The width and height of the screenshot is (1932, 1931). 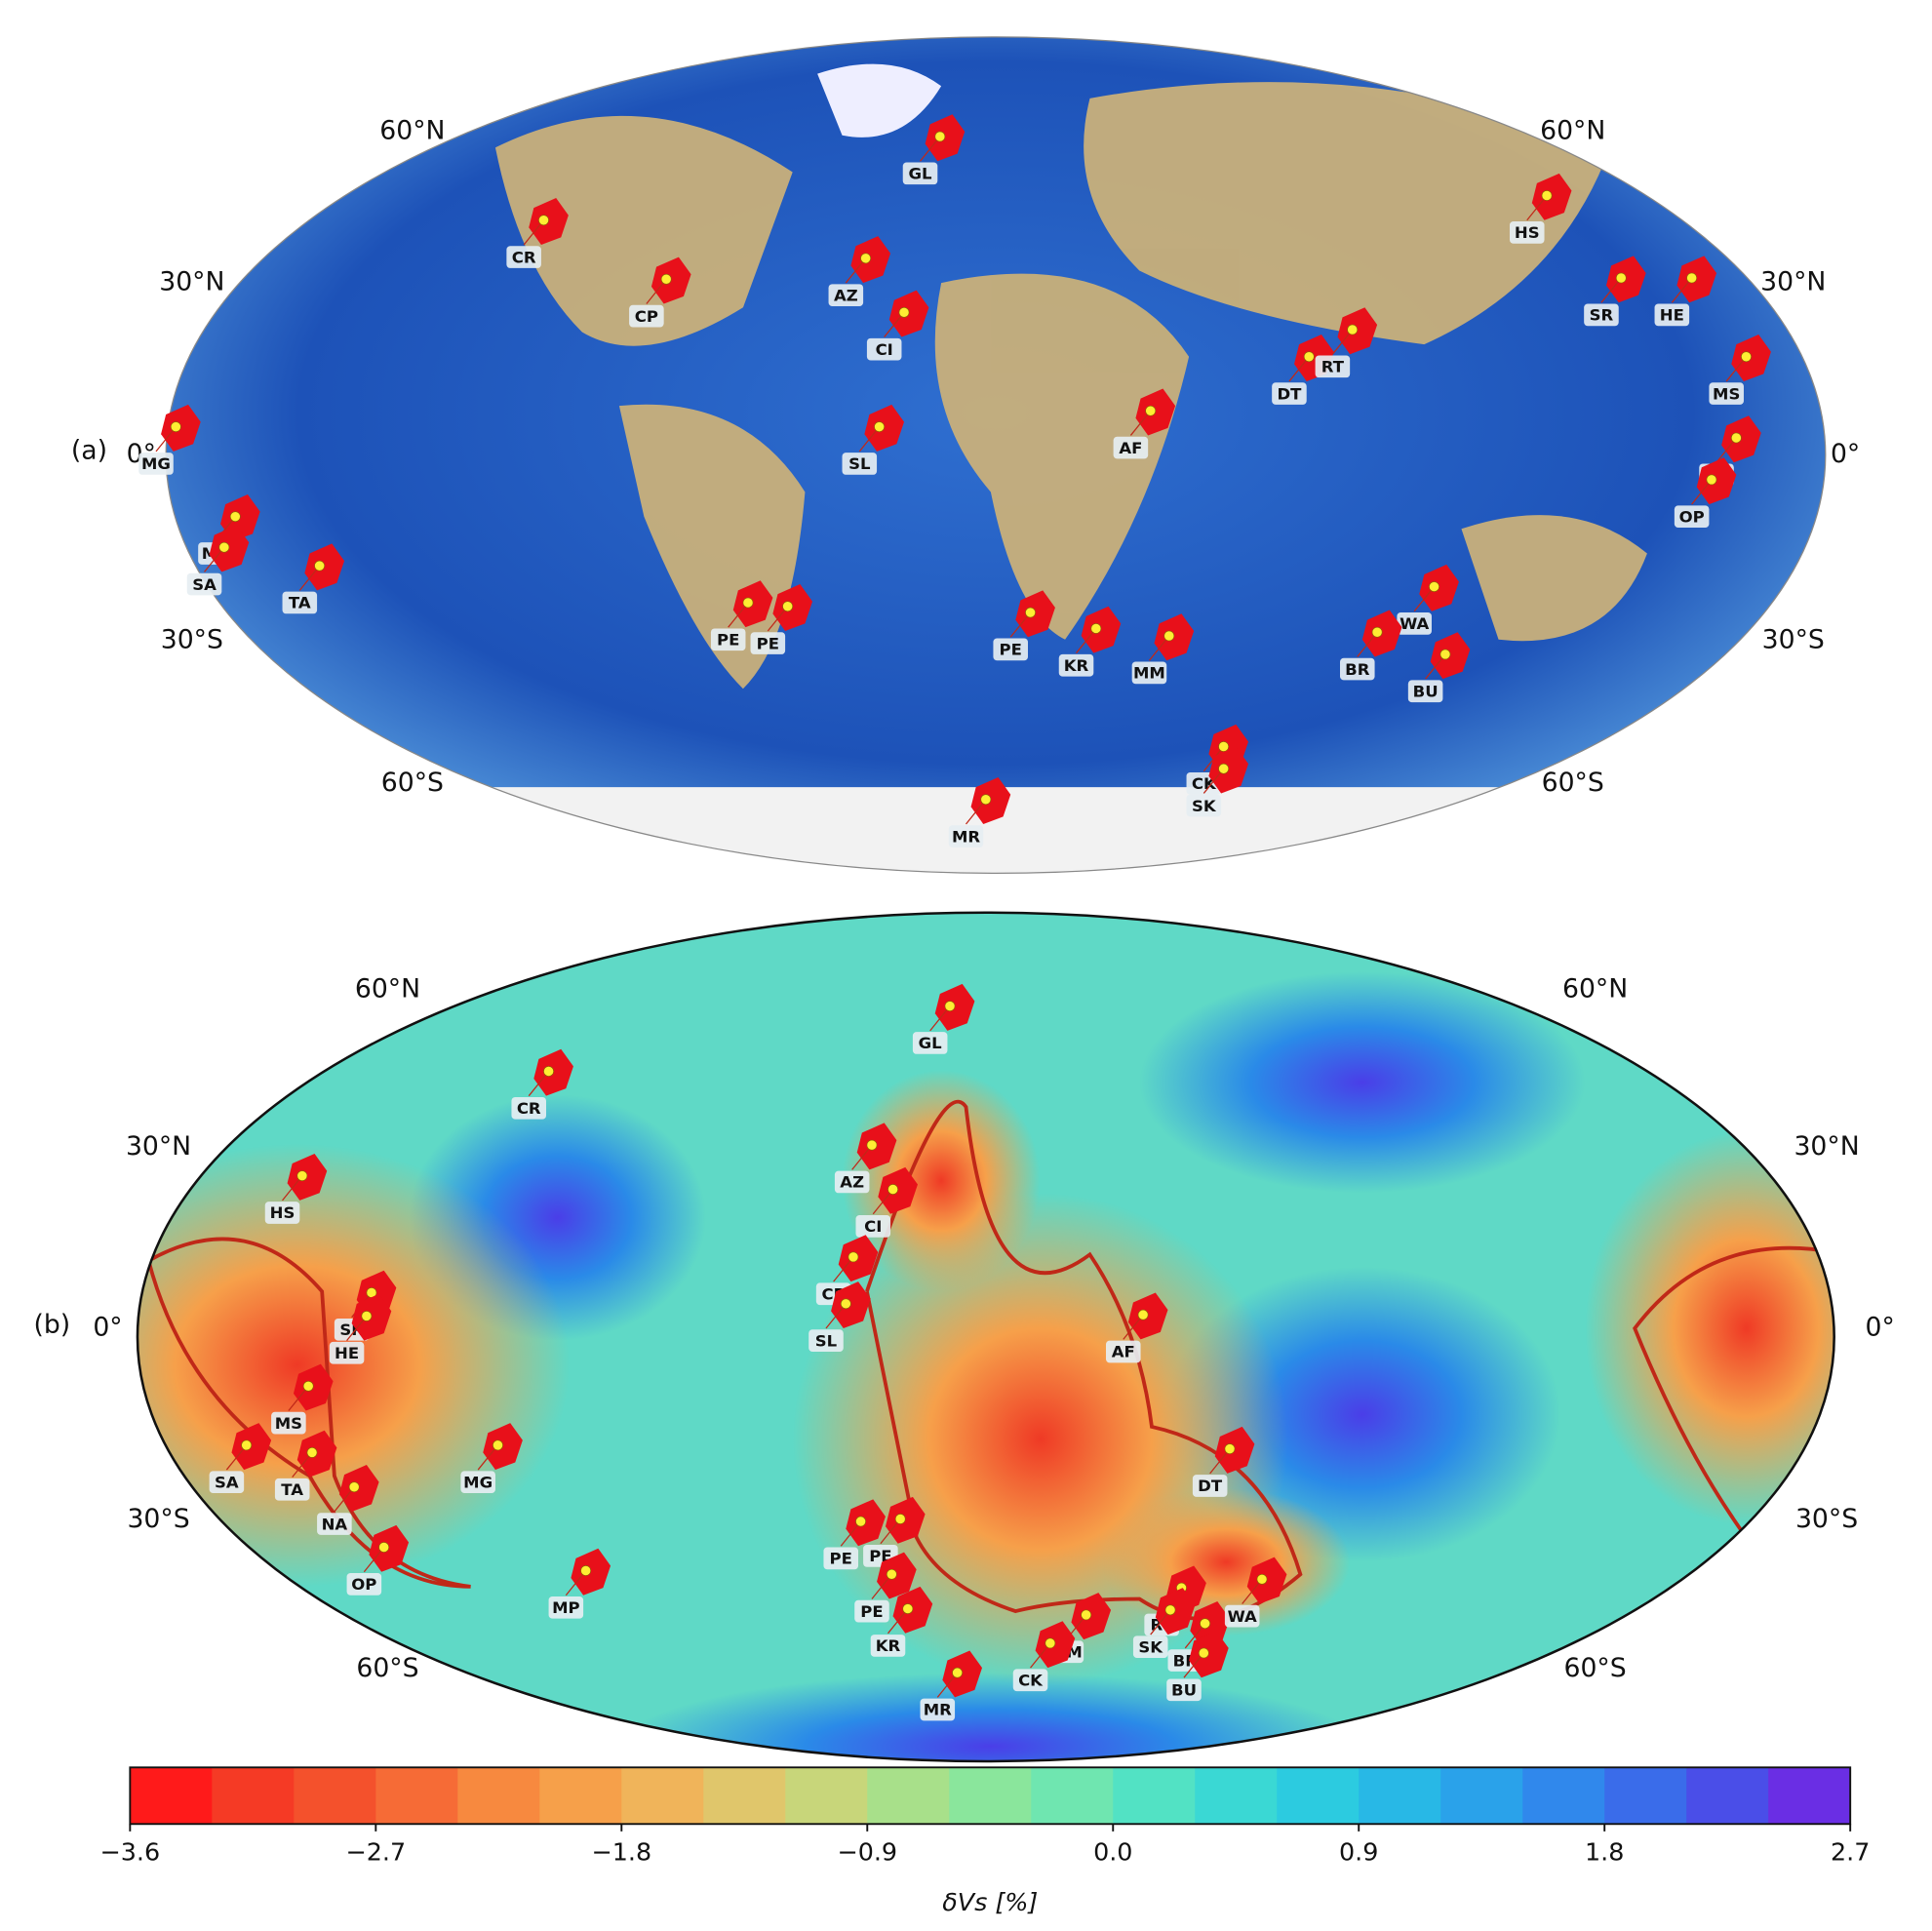 I want to click on colorbar-tick-label: −3.6, so click(x=130, y=1852).